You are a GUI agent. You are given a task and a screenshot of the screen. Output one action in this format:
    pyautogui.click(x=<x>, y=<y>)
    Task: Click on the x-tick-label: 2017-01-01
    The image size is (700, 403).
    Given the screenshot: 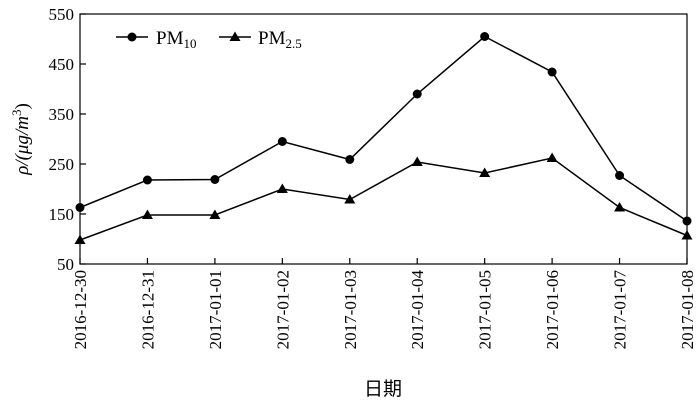 What is the action you would take?
    pyautogui.click(x=215, y=309)
    